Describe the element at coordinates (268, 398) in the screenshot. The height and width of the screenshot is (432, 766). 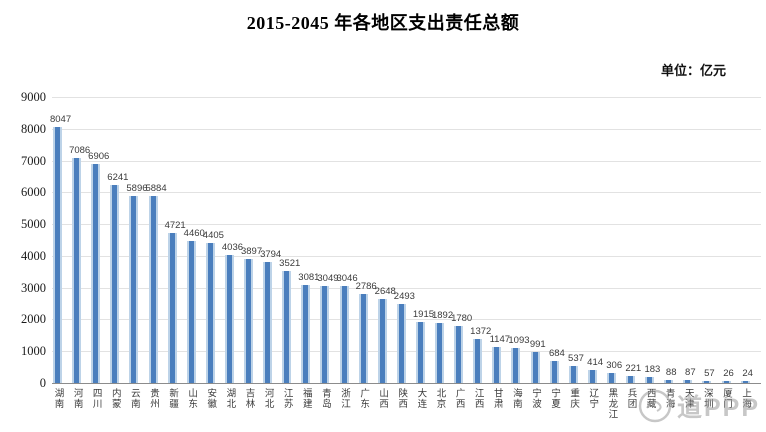
I see `x-axis-label: 河北` at that location.